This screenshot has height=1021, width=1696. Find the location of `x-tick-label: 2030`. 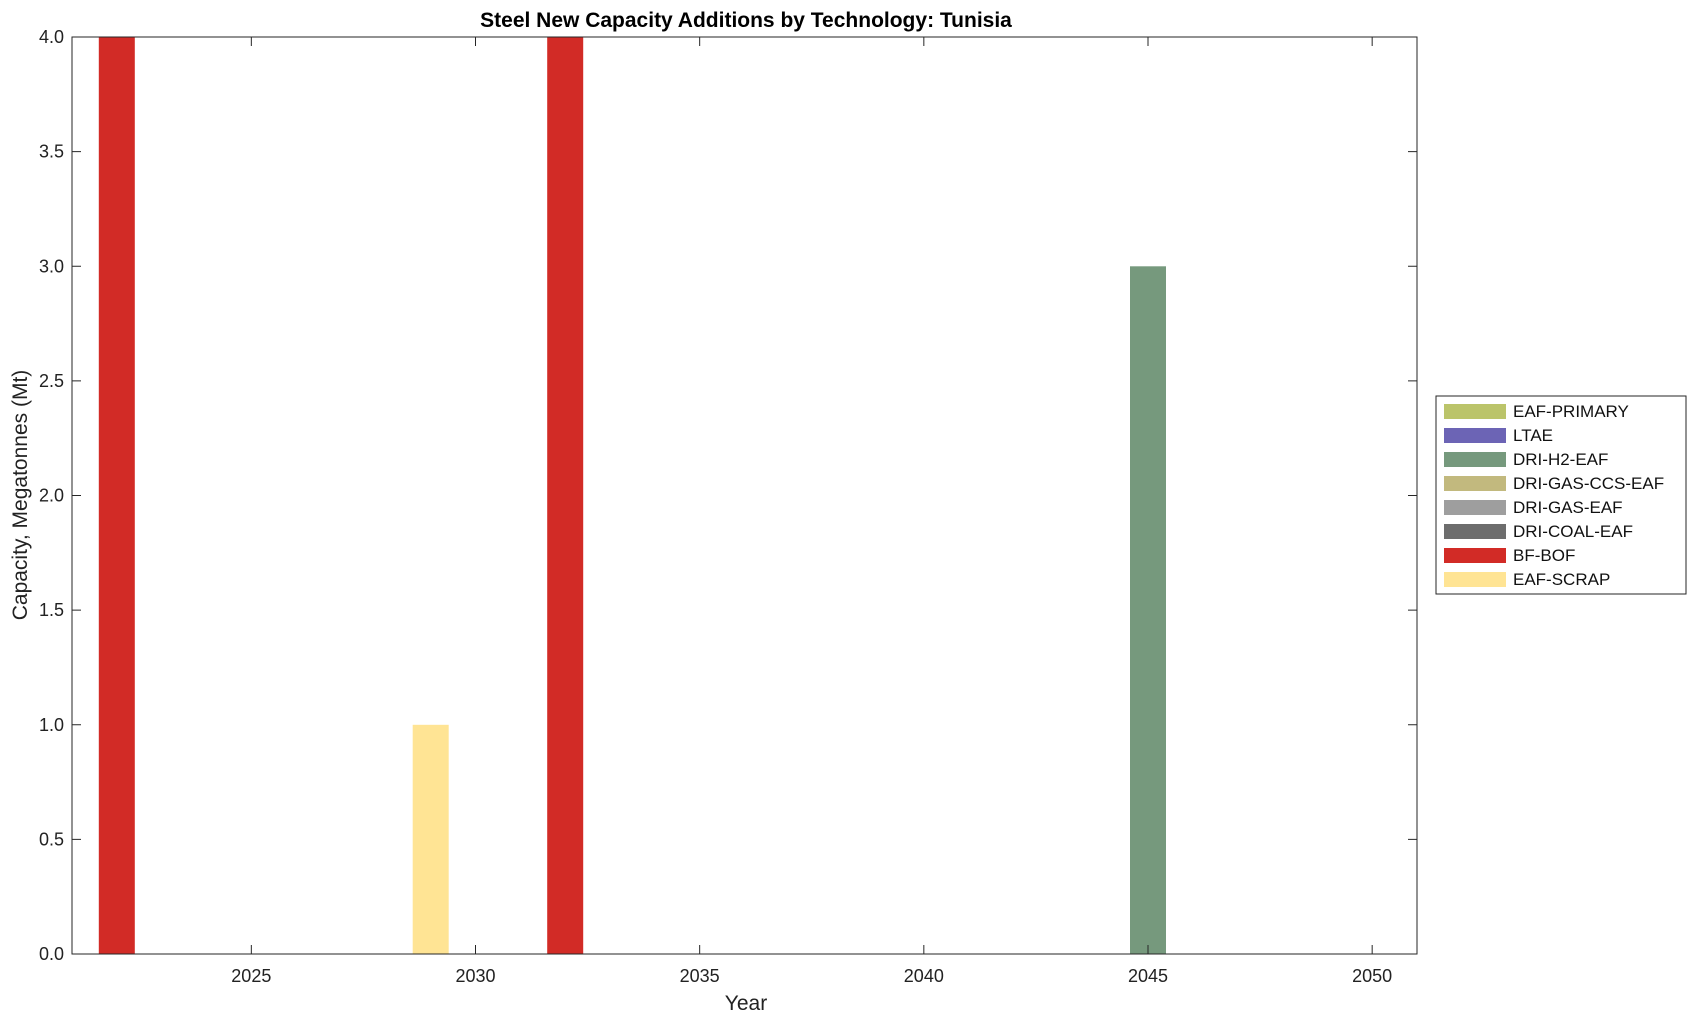

x-tick-label: 2030 is located at coordinates (475, 976).